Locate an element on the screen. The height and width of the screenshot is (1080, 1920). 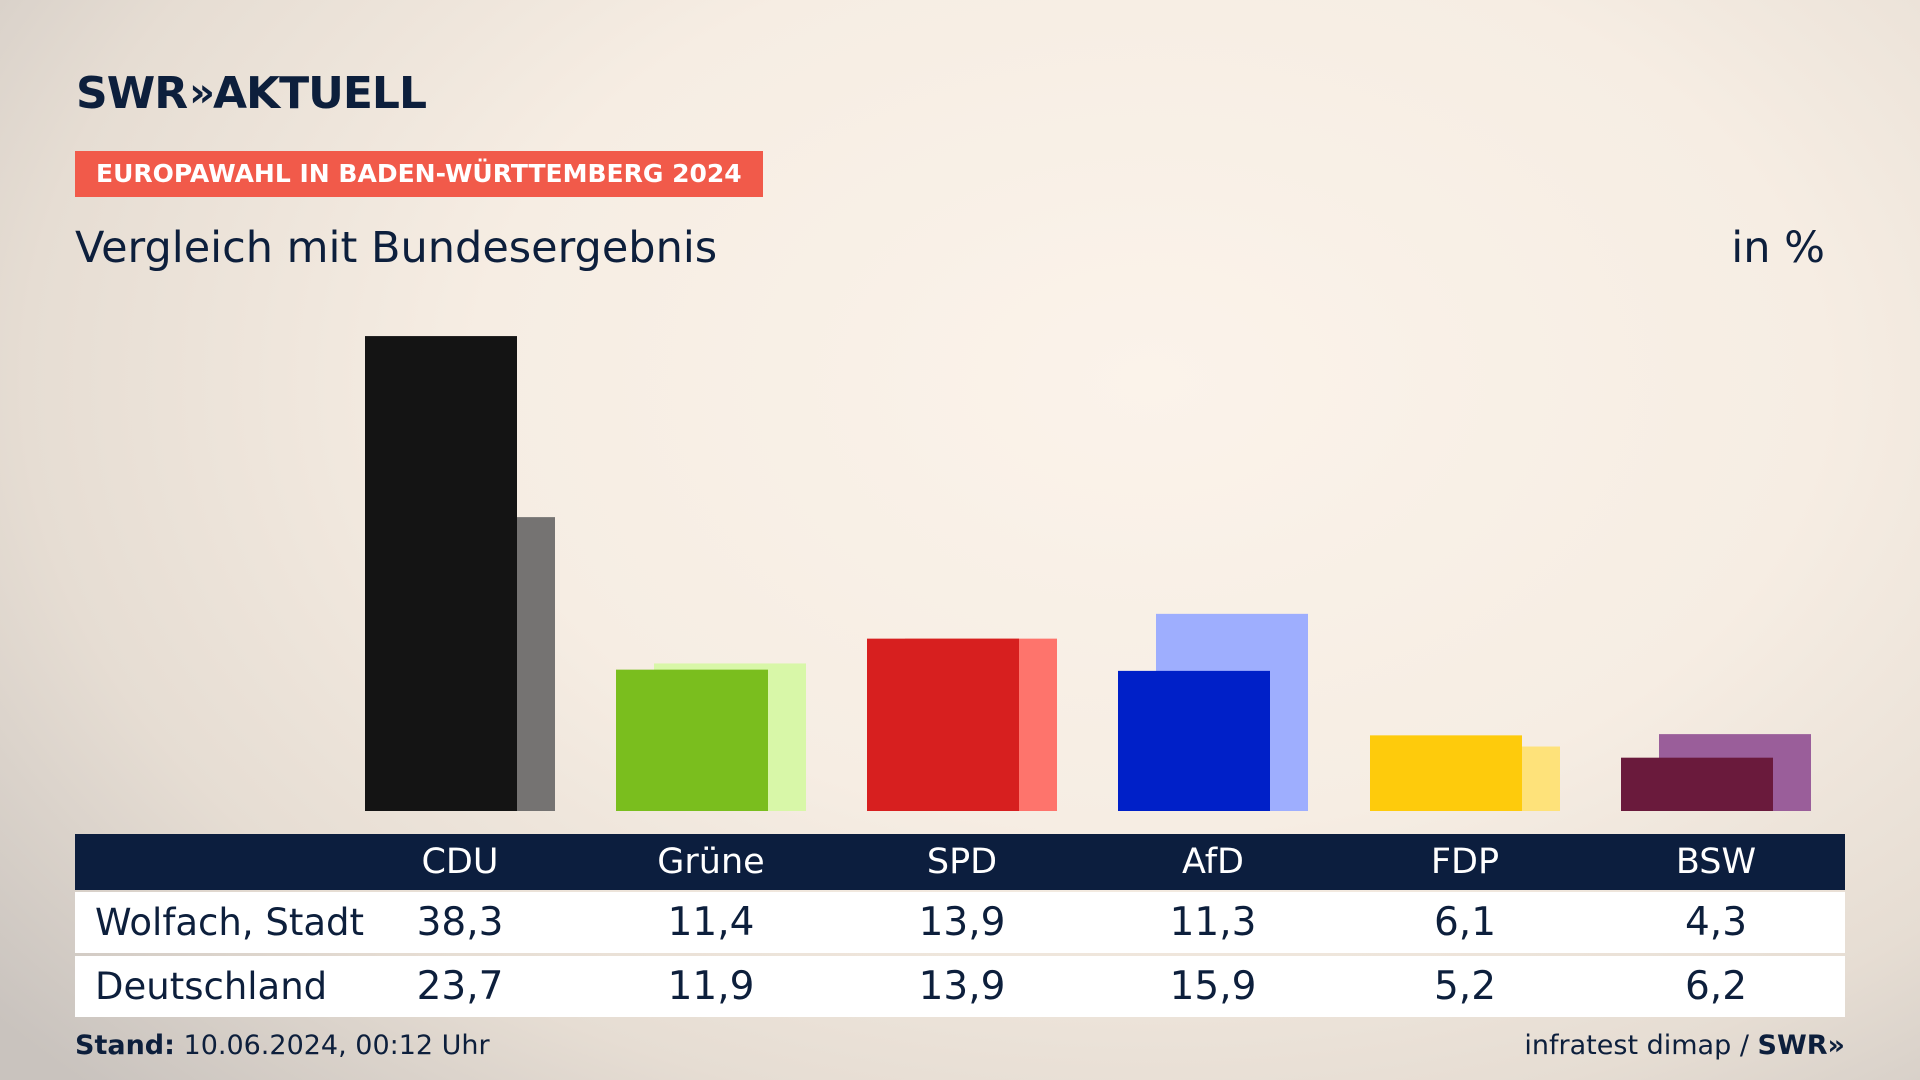
table-cell: 11,4 is located at coordinates (711, 922).